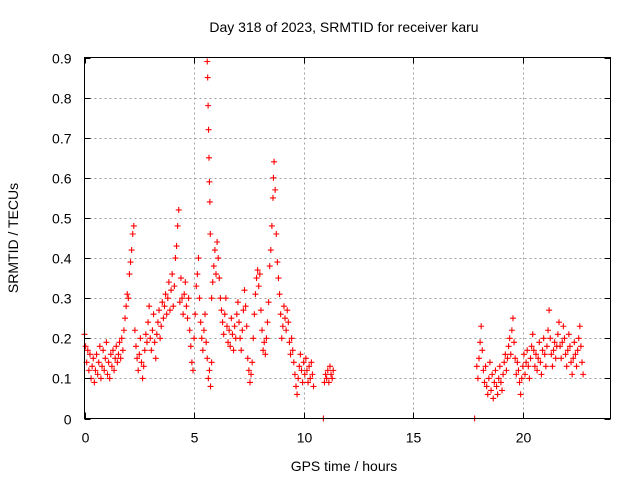 This screenshot has width=640, height=480. I want to click on y-tick-label: 0.2, so click(62, 339).